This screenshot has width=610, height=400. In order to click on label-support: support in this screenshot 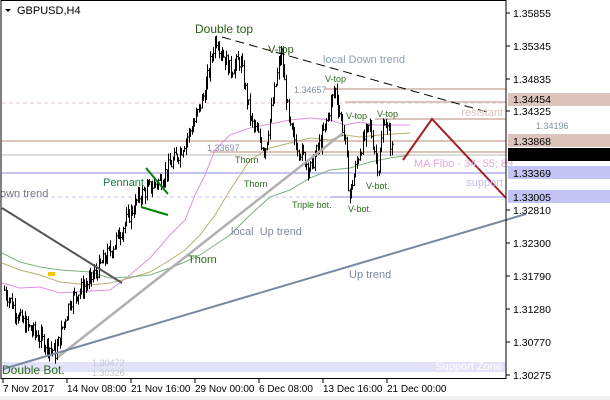, I will do `click(484, 183)`.